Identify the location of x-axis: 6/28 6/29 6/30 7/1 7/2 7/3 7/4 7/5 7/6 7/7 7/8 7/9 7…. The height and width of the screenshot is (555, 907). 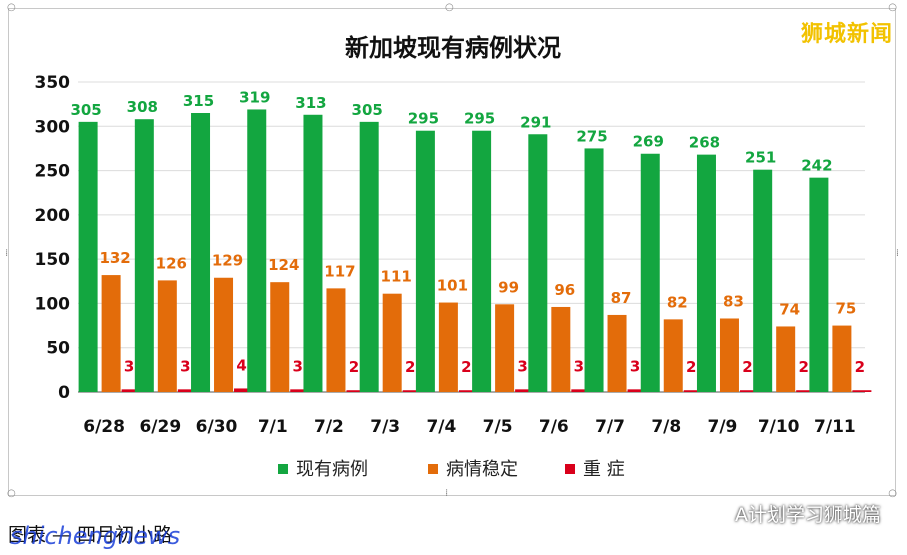
(469, 427).